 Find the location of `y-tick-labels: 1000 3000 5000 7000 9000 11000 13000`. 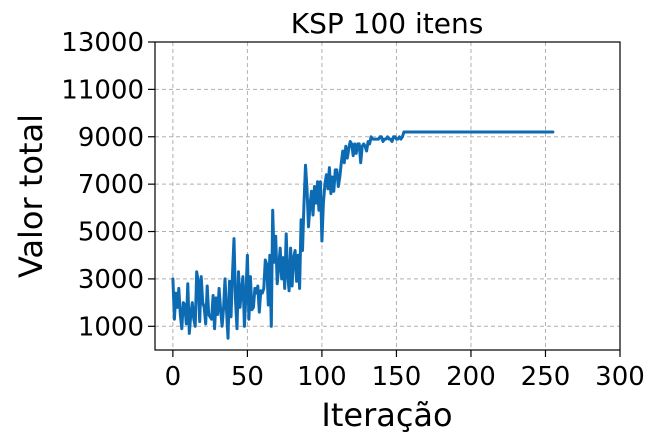

y-tick-labels: 1000 3000 5000 7000 9000 11000 13000 is located at coordinates (102, 185).